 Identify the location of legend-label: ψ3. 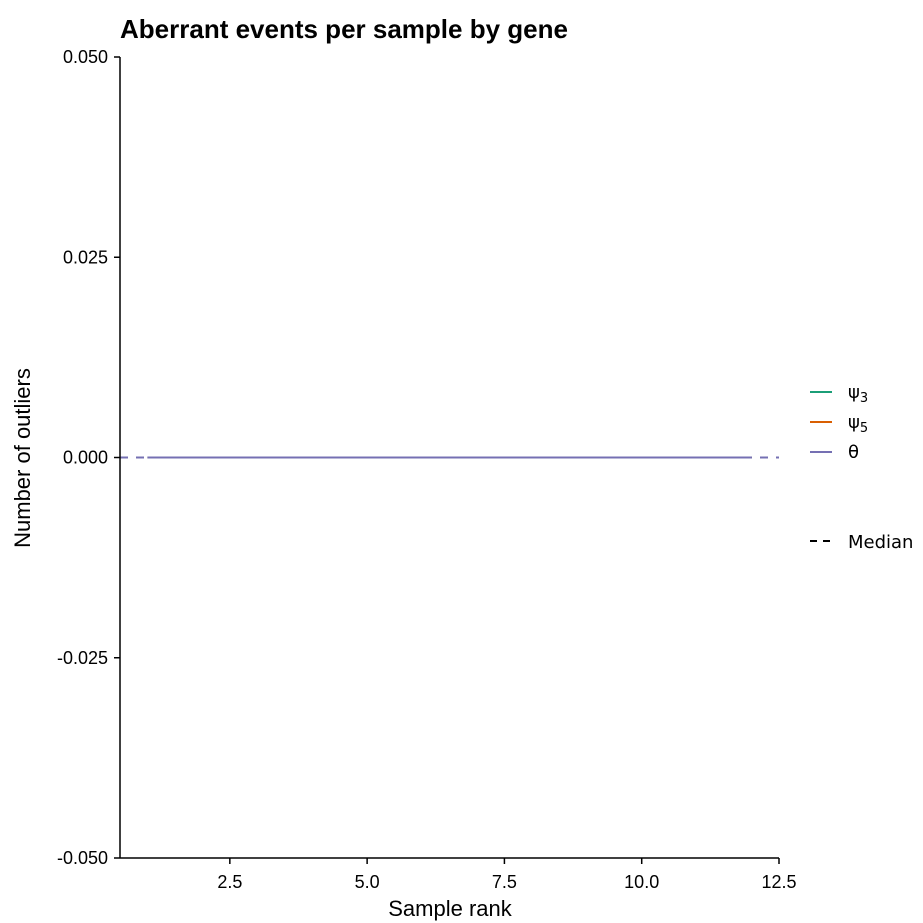
(858, 394).